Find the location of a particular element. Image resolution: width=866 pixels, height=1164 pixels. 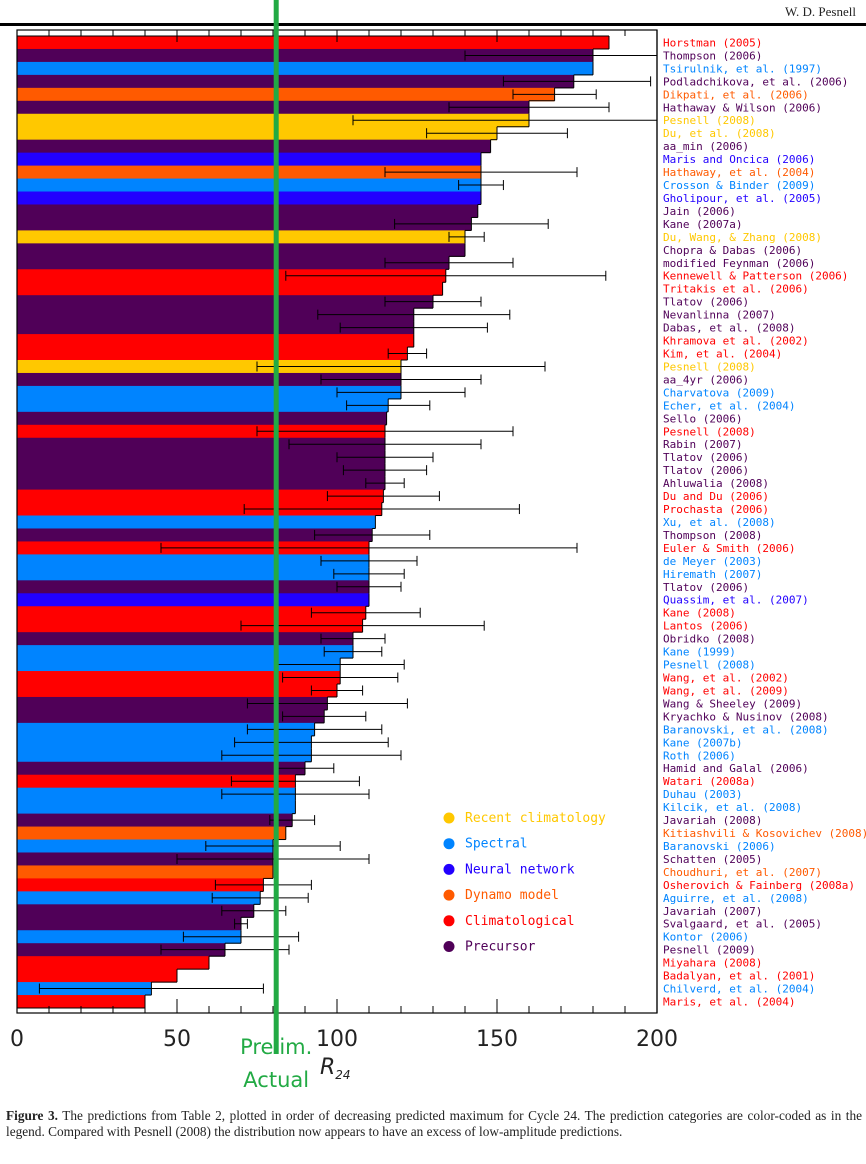

bar-label: Roth (2006) is located at coordinates (699, 755).